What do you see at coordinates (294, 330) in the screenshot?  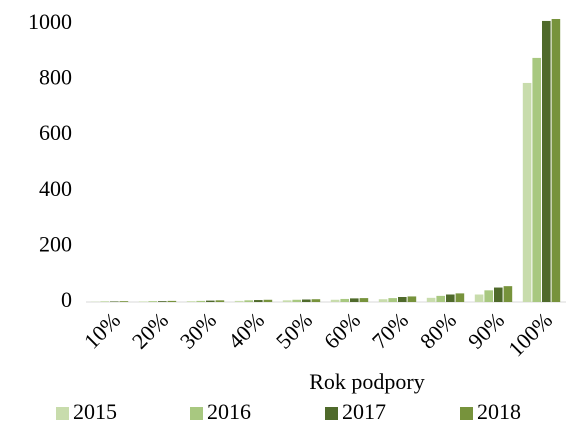 I see `x-tick-label: 50%` at bounding box center [294, 330].